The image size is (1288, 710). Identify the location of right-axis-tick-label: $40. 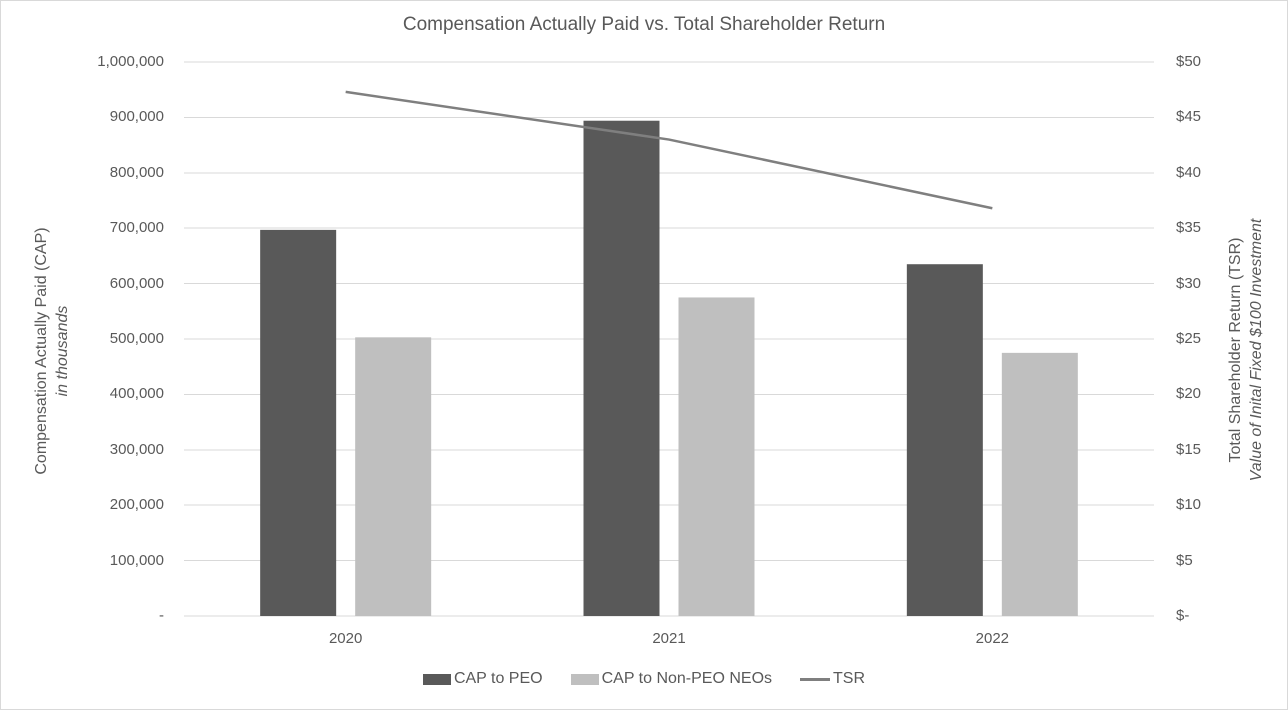
(1189, 172).